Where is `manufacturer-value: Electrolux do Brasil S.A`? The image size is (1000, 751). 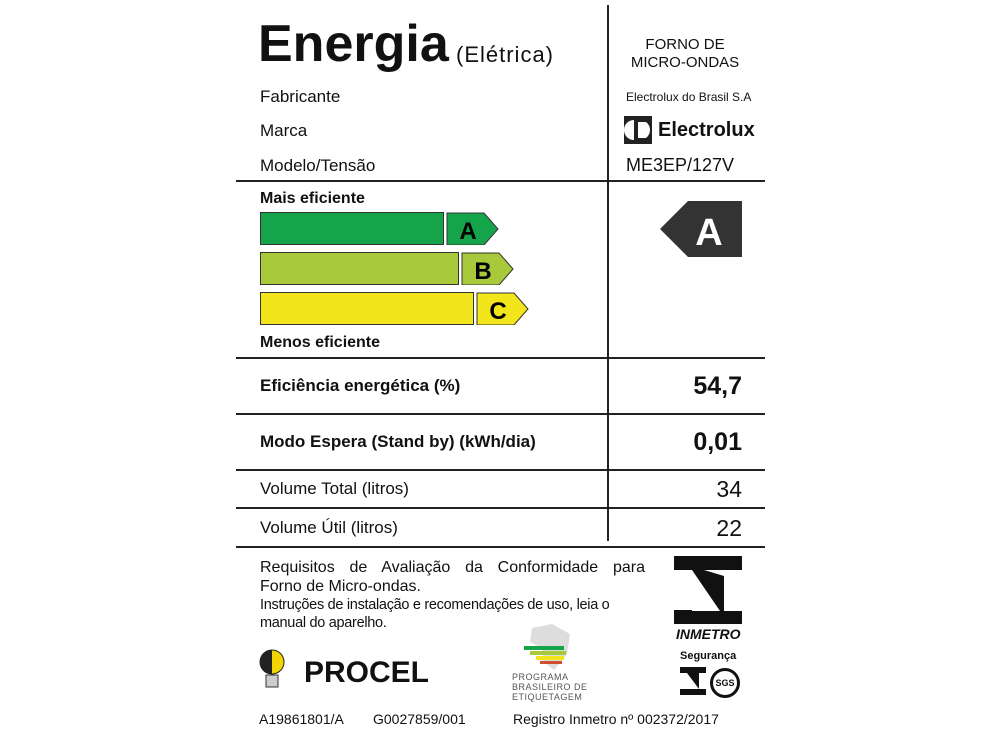 manufacturer-value: Electrolux do Brasil S.A is located at coordinates (689, 97).